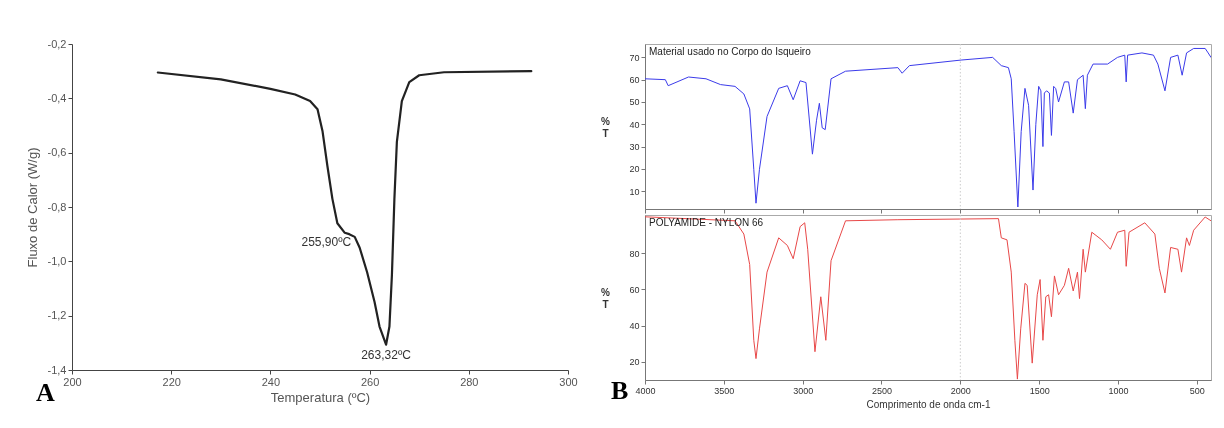  What do you see at coordinates (57, 152) in the screenshot?
I see `y-tick-label: -0,6` at bounding box center [57, 152].